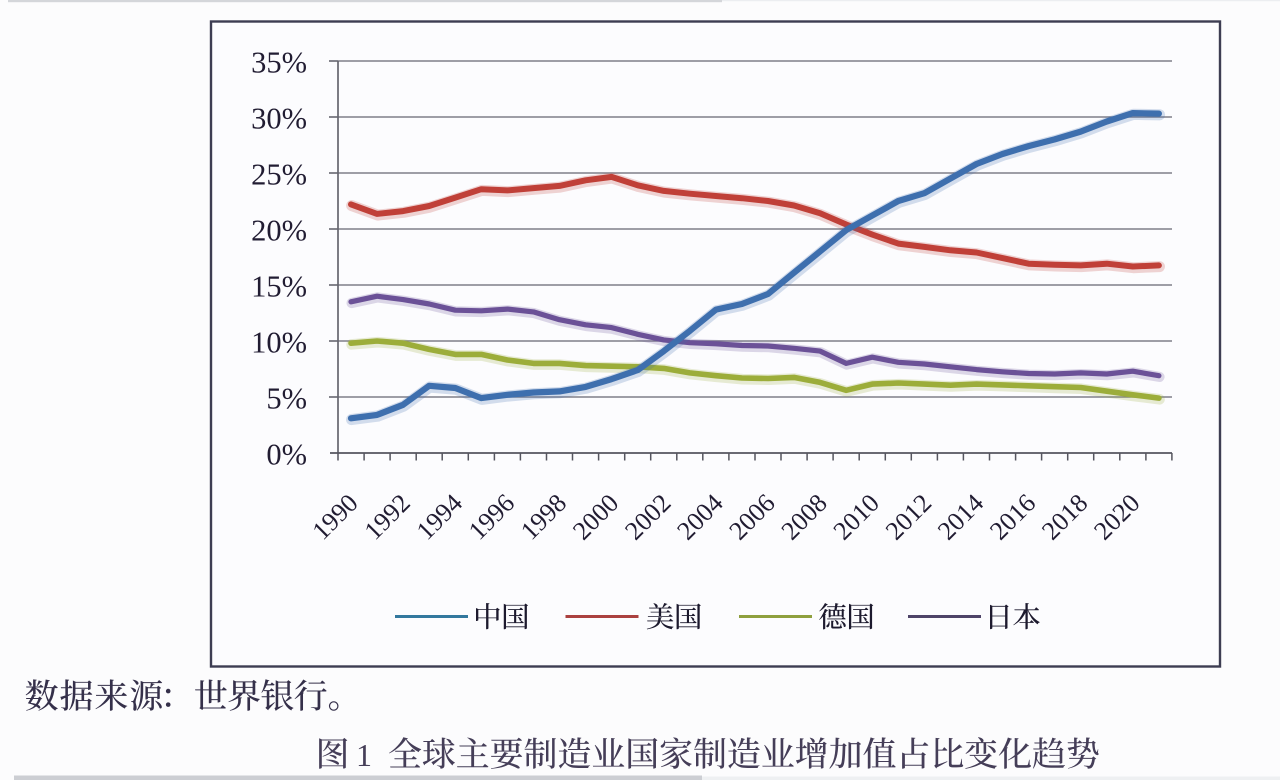 Image resolution: width=1280 pixels, height=780 pixels. Describe the element at coordinates (286, 399) in the screenshot. I see `svg-text: 5%` at that location.